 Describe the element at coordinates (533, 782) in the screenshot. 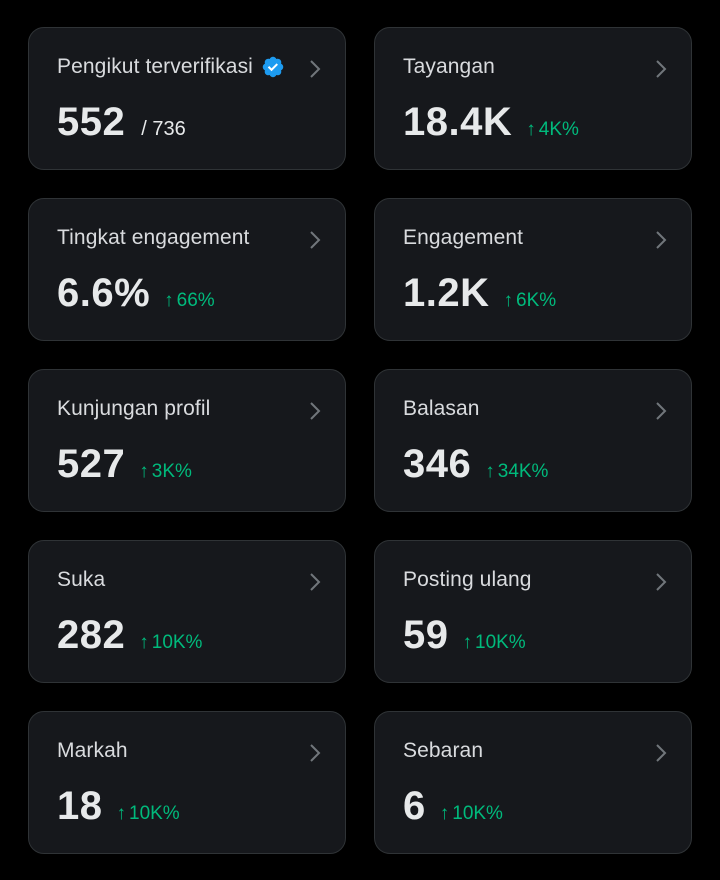

I see `card-shares: Sebaran 6 ↑ 10K%` at that location.